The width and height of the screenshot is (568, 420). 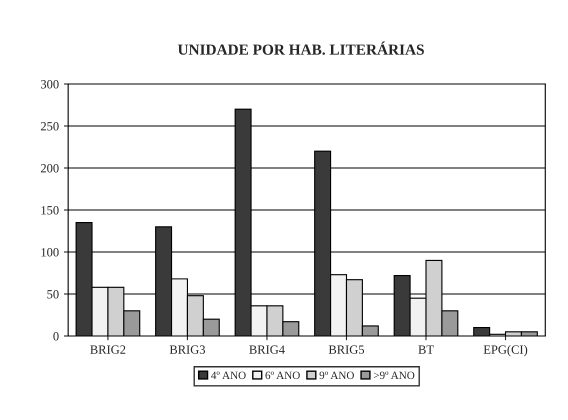 What do you see at coordinates (56, 336) in the screenshot?
I see `y-tick-label: 0` at bounding box center [56, 336].